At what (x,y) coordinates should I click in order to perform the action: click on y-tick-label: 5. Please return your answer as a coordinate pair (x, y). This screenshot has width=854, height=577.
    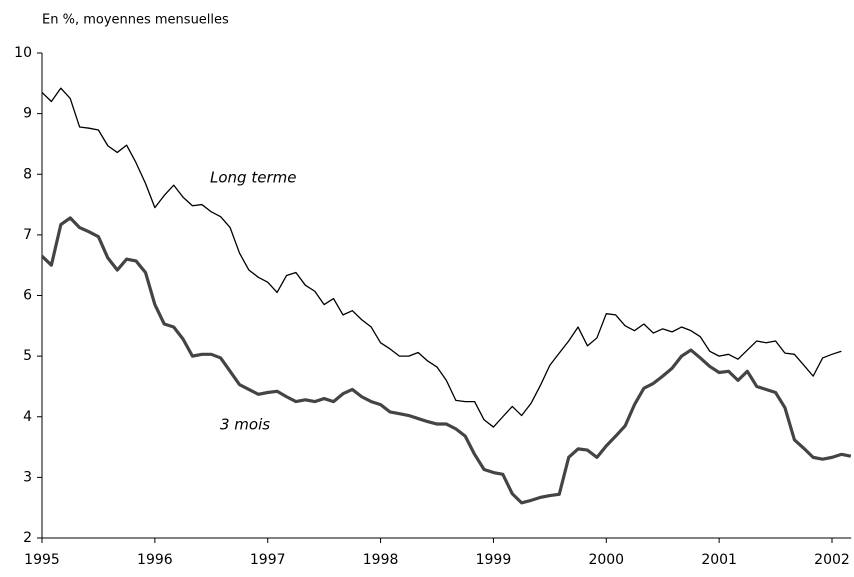
    Looking at the image, I should click on (27, 356).